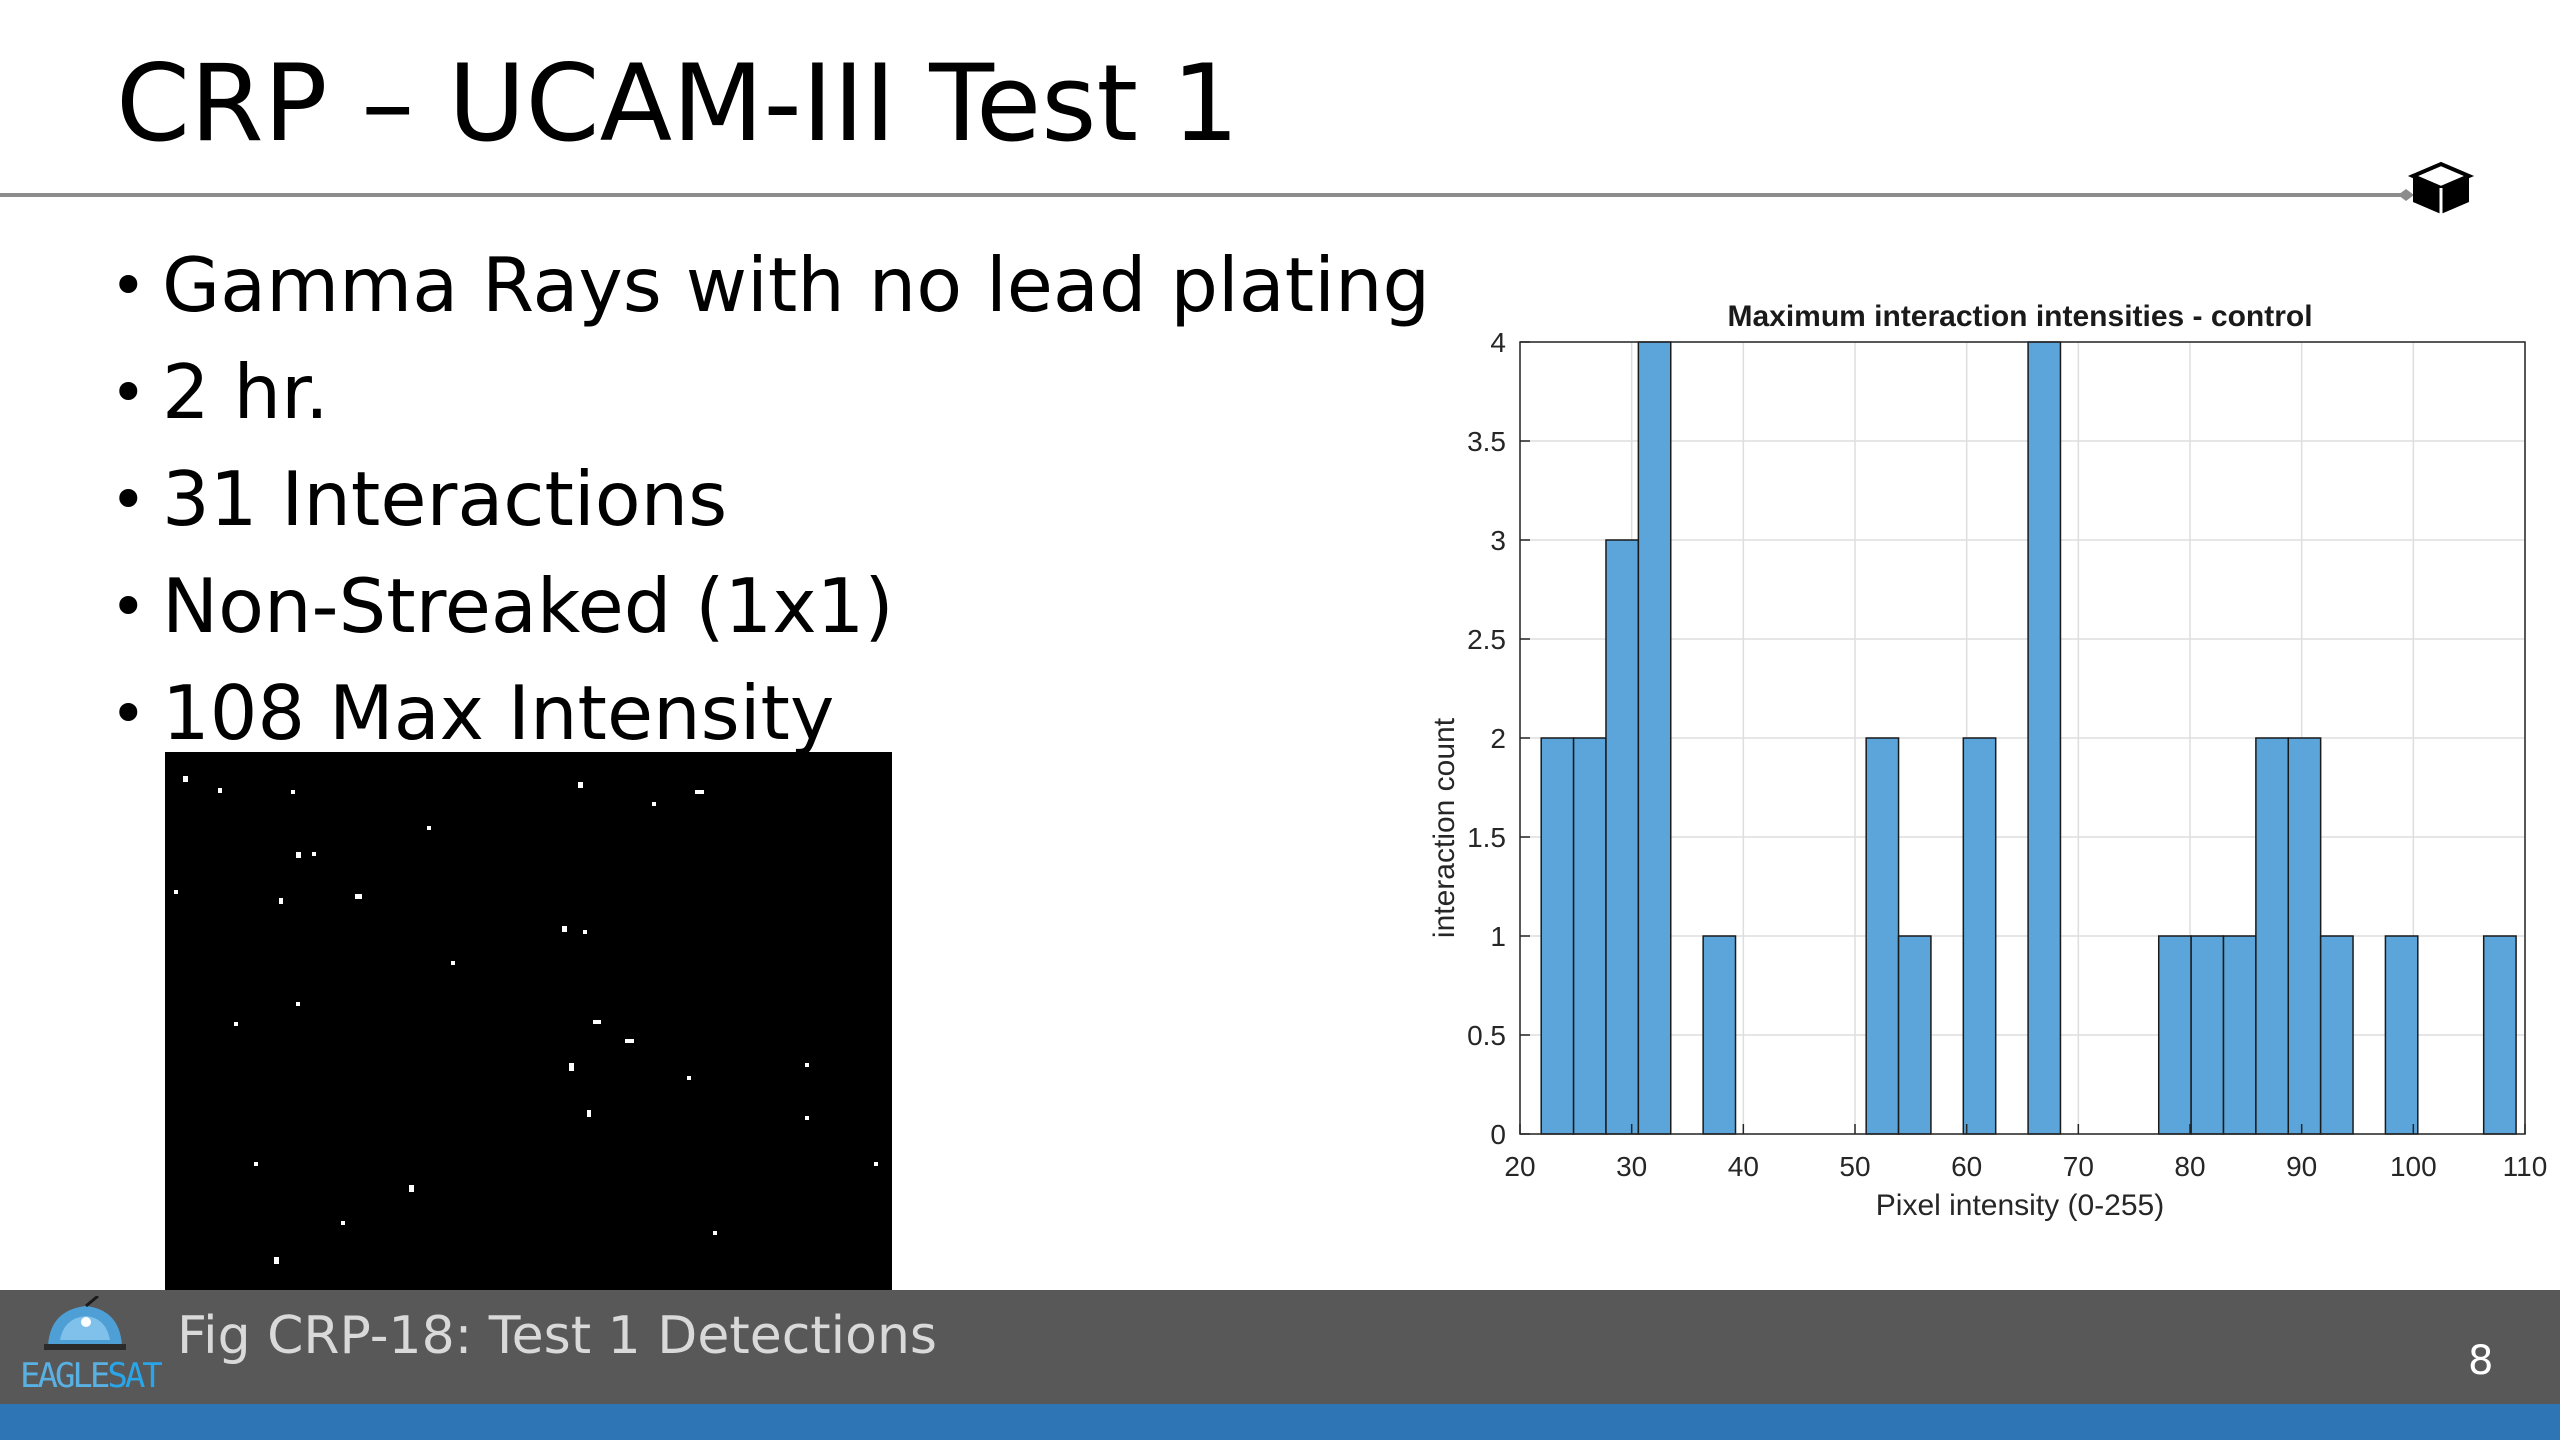  Describe the element at coordinates (2025, 1153) in the screenshot. I see `x-tick-layer: 20 30 40 50 60 70 80 90 100 110` at that location.